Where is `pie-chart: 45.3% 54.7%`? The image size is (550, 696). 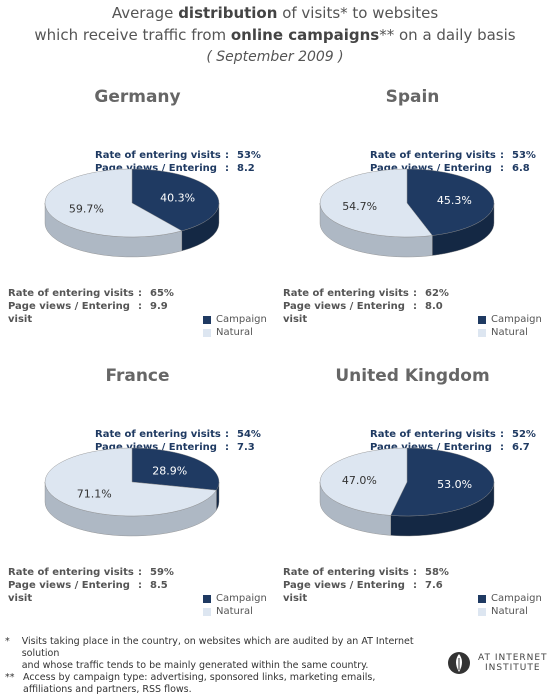 pie-chart: 45.3% 54.7% is located at coordinates (407, 213).